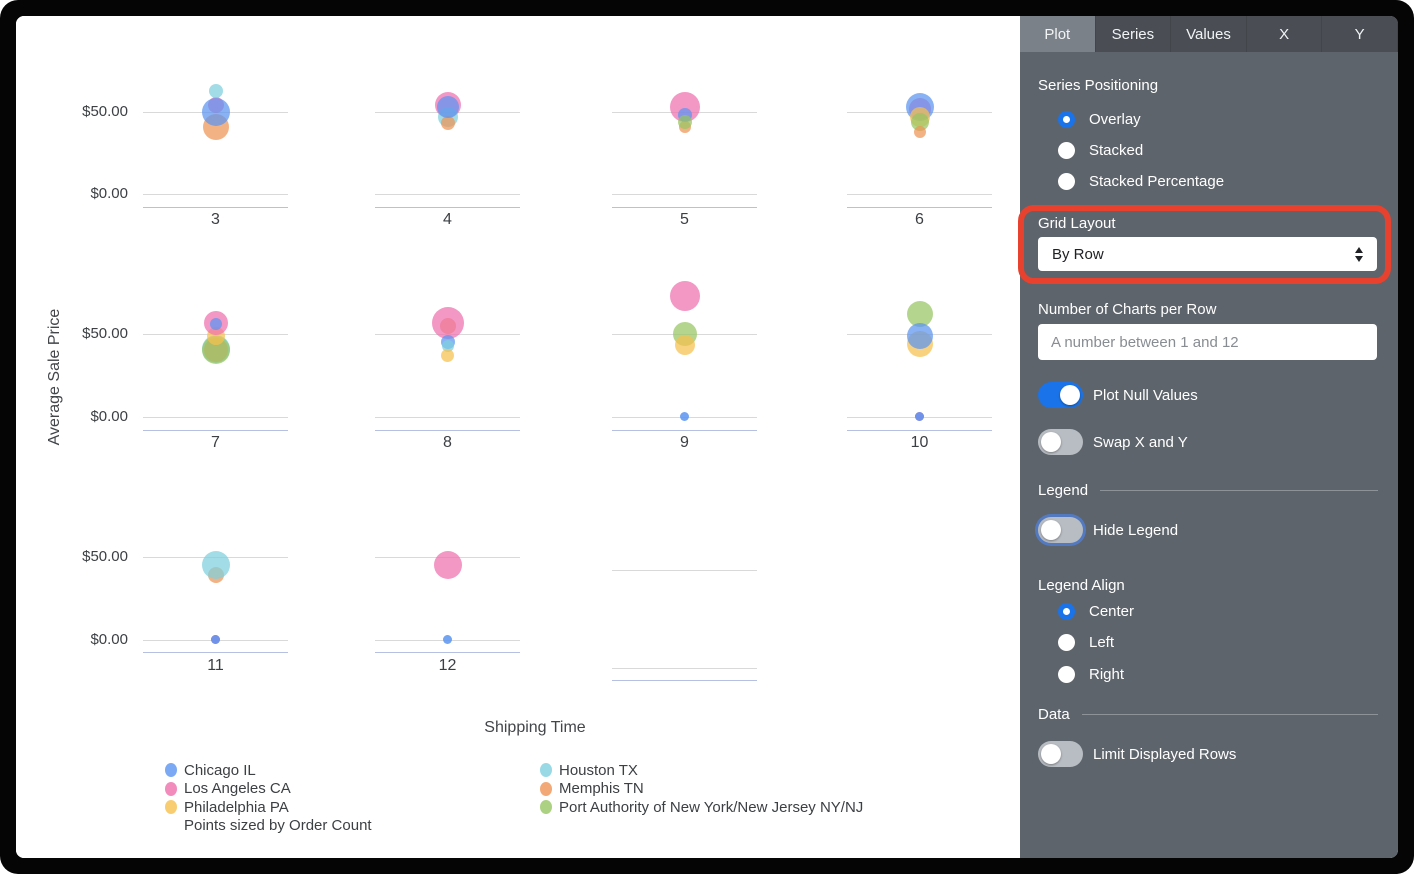  Describe the element at coordinates (1066, 674) in the screenshot. I see `radio-right` at that location.